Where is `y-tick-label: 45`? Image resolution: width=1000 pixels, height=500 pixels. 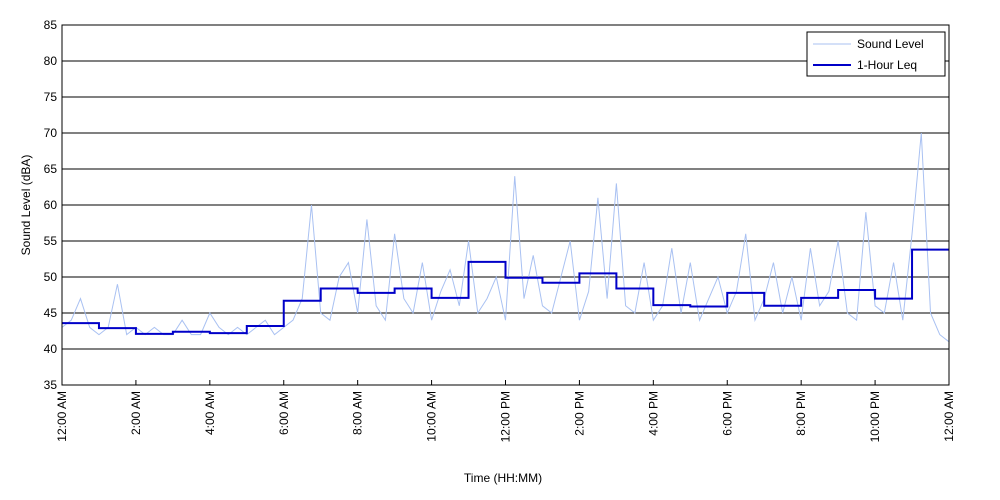
y-tick-label: 45 is located at coordinates (51, 313).